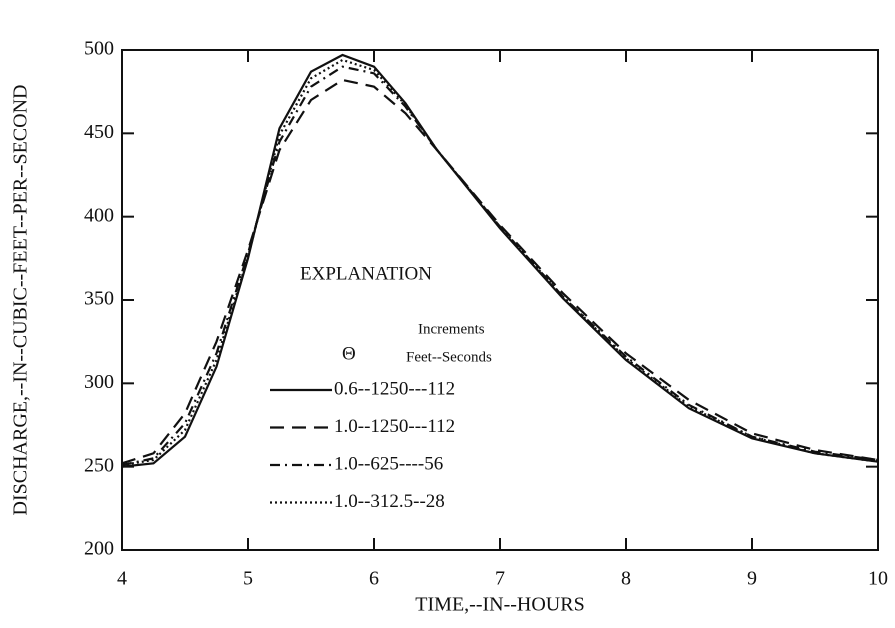 The width and height of the screenshot is (895, 628). Describe the element at coordinates (366, 273) in the screenshot. I see `legend-title: EXPLANATION` at that location.